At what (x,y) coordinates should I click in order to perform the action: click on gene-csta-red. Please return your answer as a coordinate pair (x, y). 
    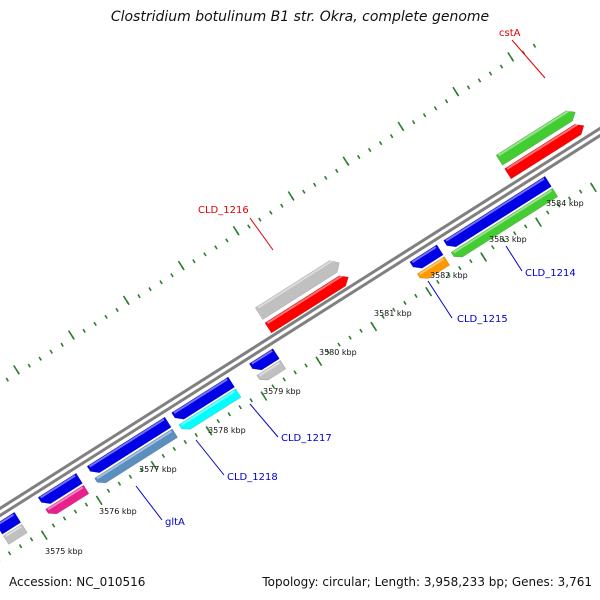
    Looking at the image, I should click on (544, 152).